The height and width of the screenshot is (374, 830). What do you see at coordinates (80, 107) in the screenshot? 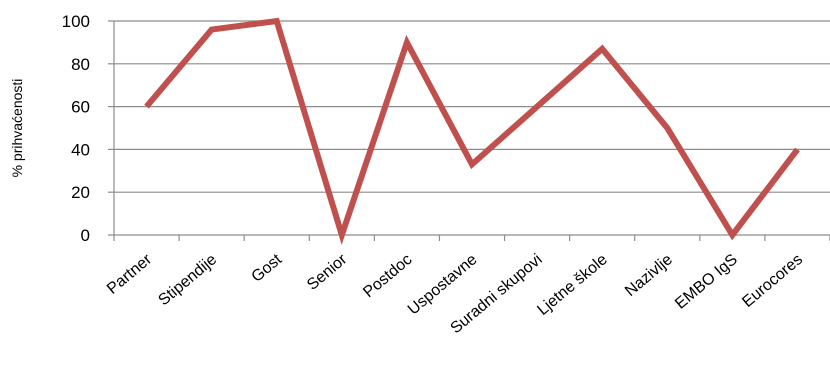
I see `y-tick-label: 60` at bounding box center [80, 107].